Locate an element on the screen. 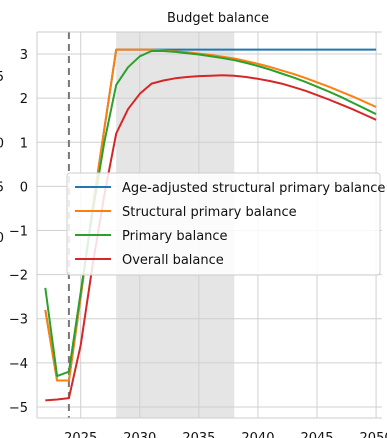 This screenshot has width=387, height=438. legend-label-2: Structural primary balance is located at coordinates (209, 212).